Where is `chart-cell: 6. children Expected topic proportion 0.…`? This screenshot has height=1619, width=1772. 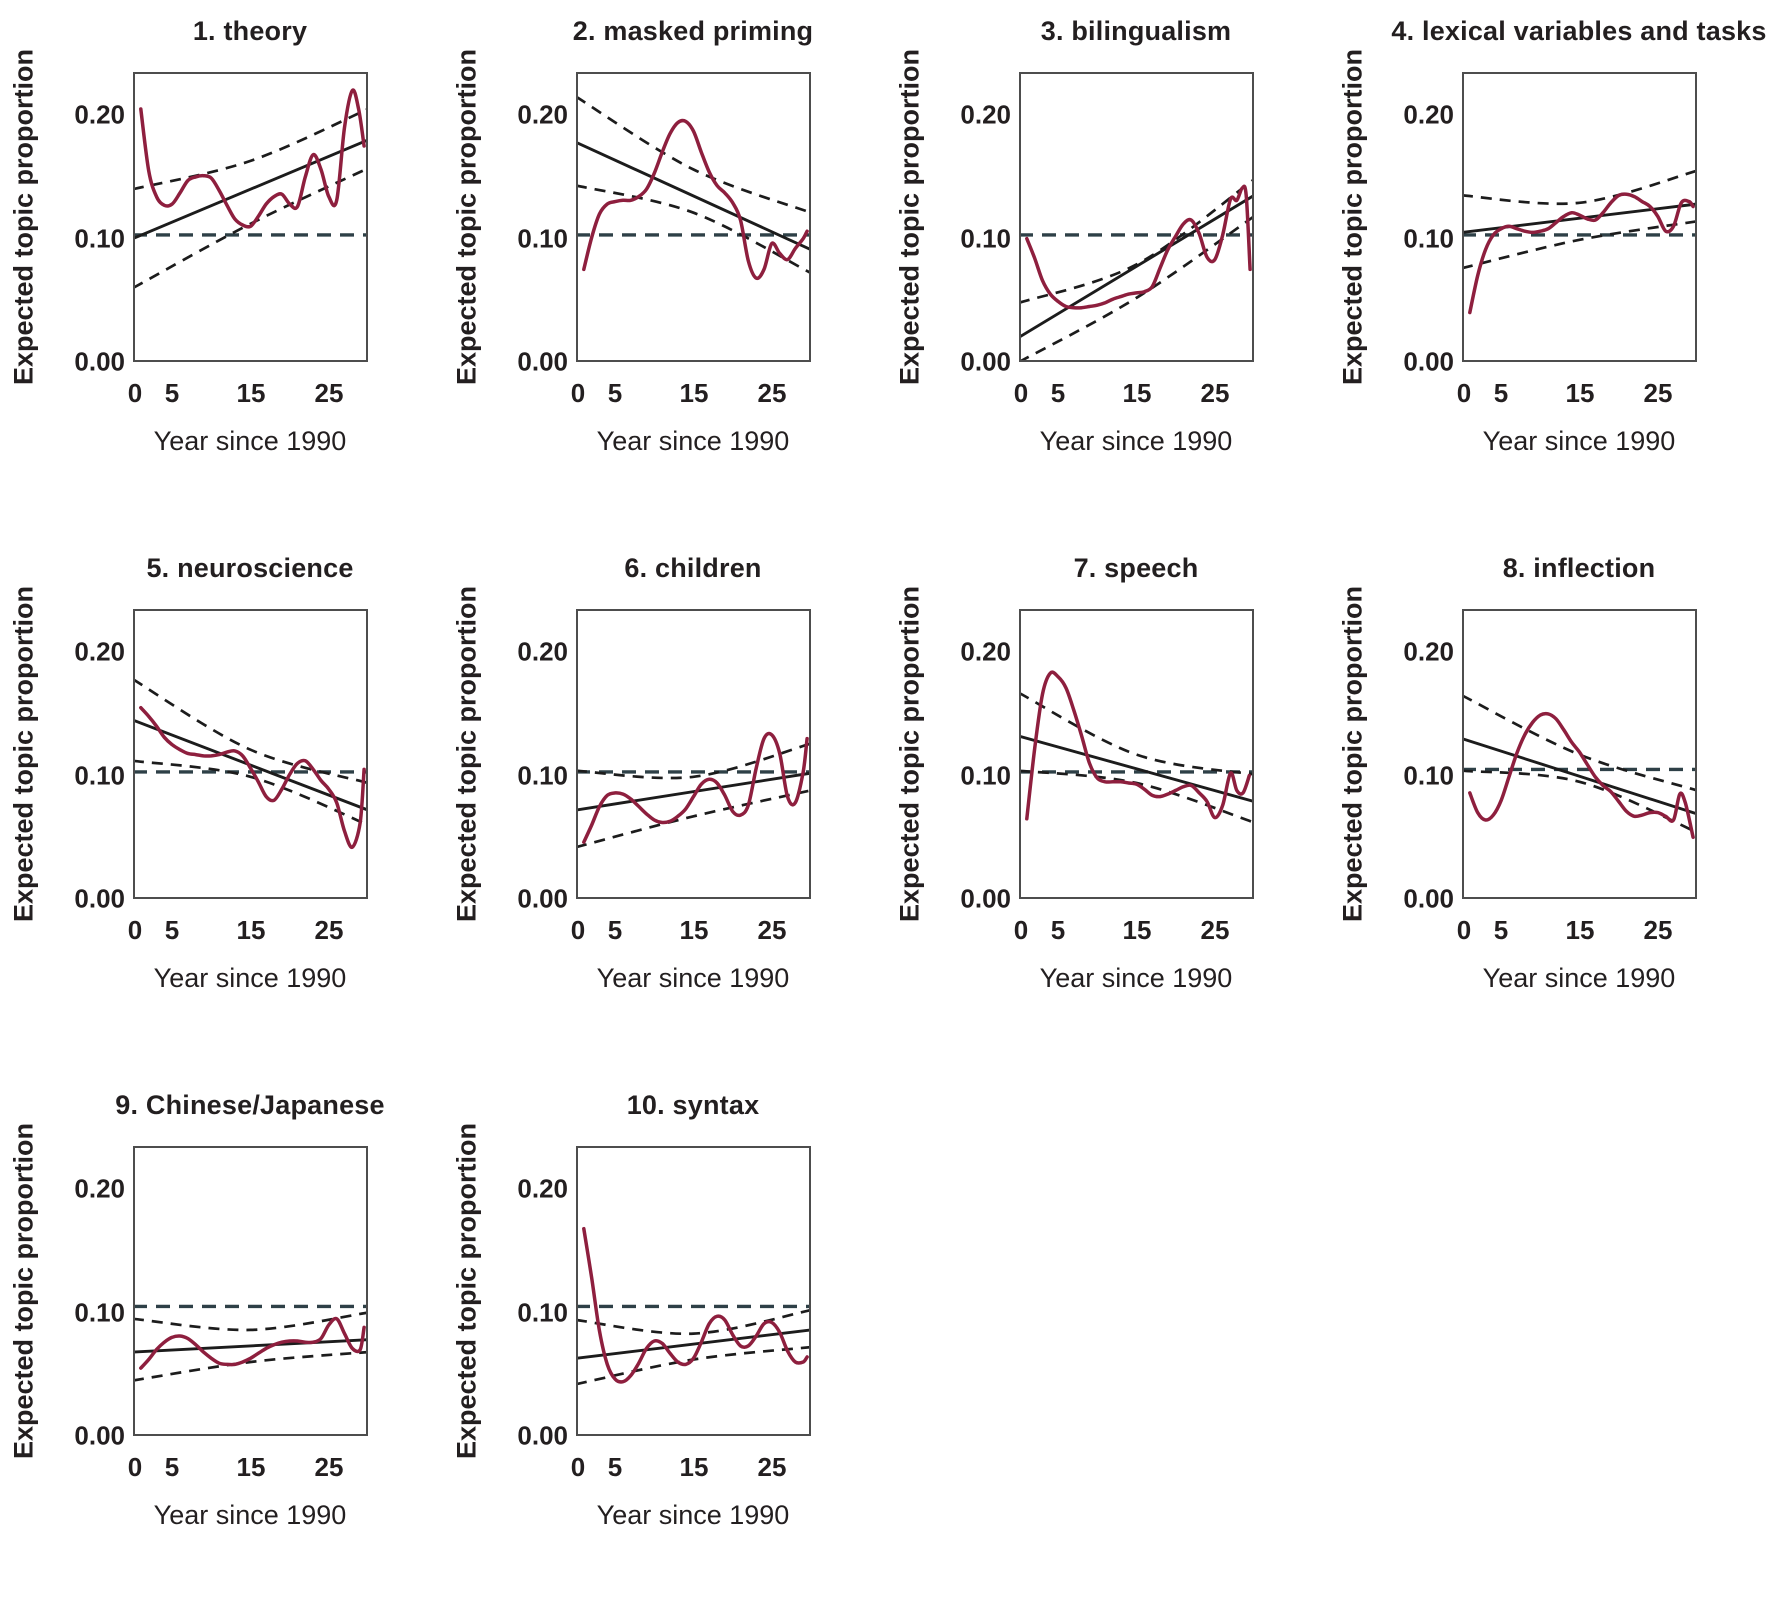 chart-cell: 6. children Expected topic proportion 0.… is located at coordinates (664, 805).